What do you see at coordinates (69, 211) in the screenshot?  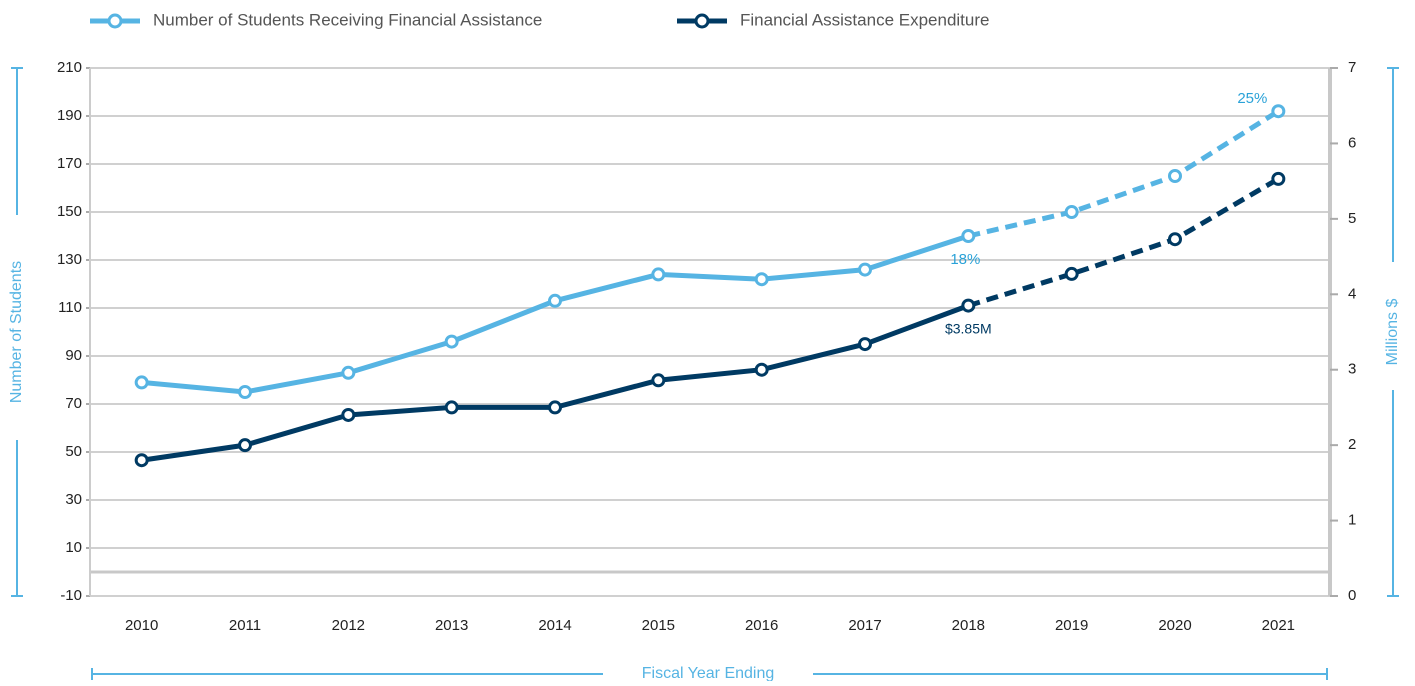 I see `y-tick-label: 150` at bounding box center [69, 211].